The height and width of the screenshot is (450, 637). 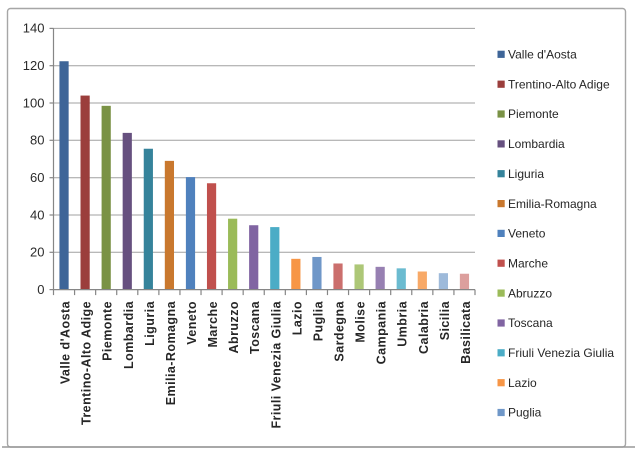 I want to click on svg-text: 60, so click(x=37, y=177).